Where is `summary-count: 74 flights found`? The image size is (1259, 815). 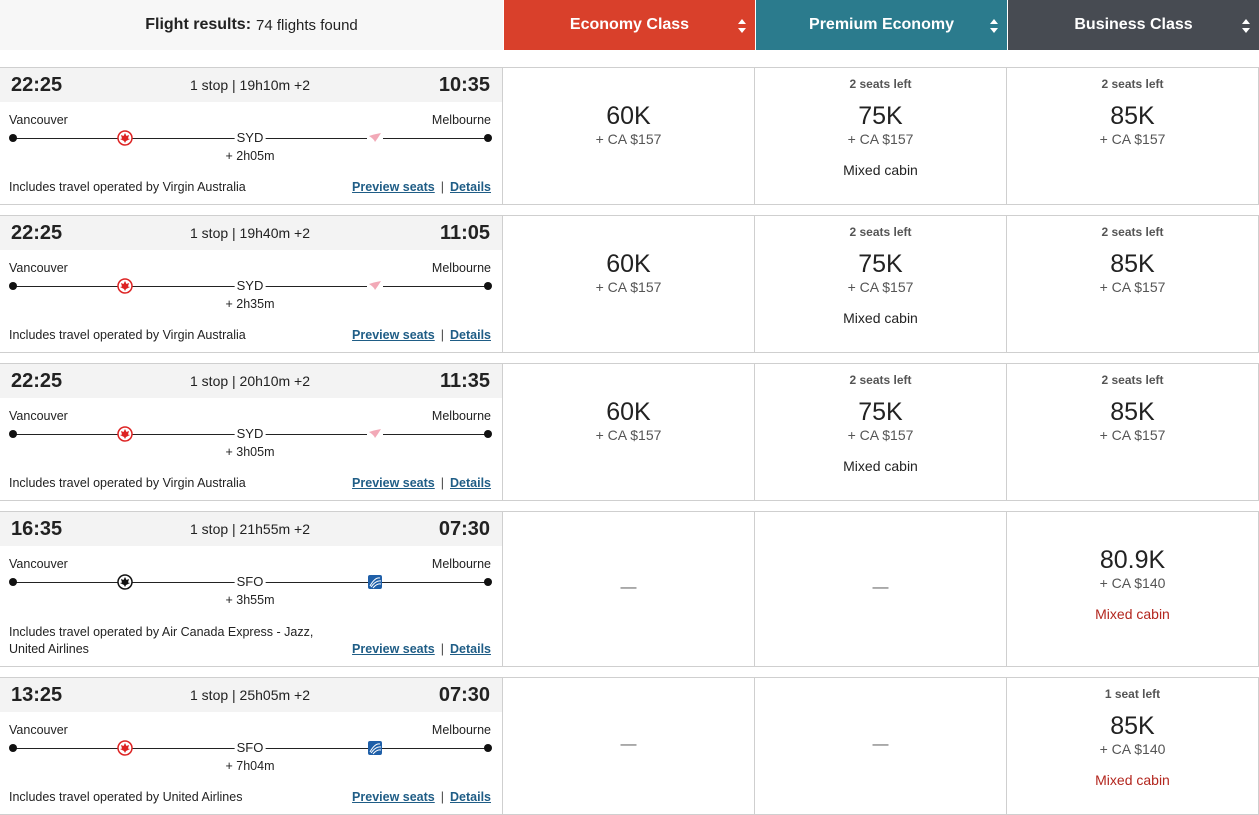
summary-count: 74 flights found is located at coordinates (307, 25).